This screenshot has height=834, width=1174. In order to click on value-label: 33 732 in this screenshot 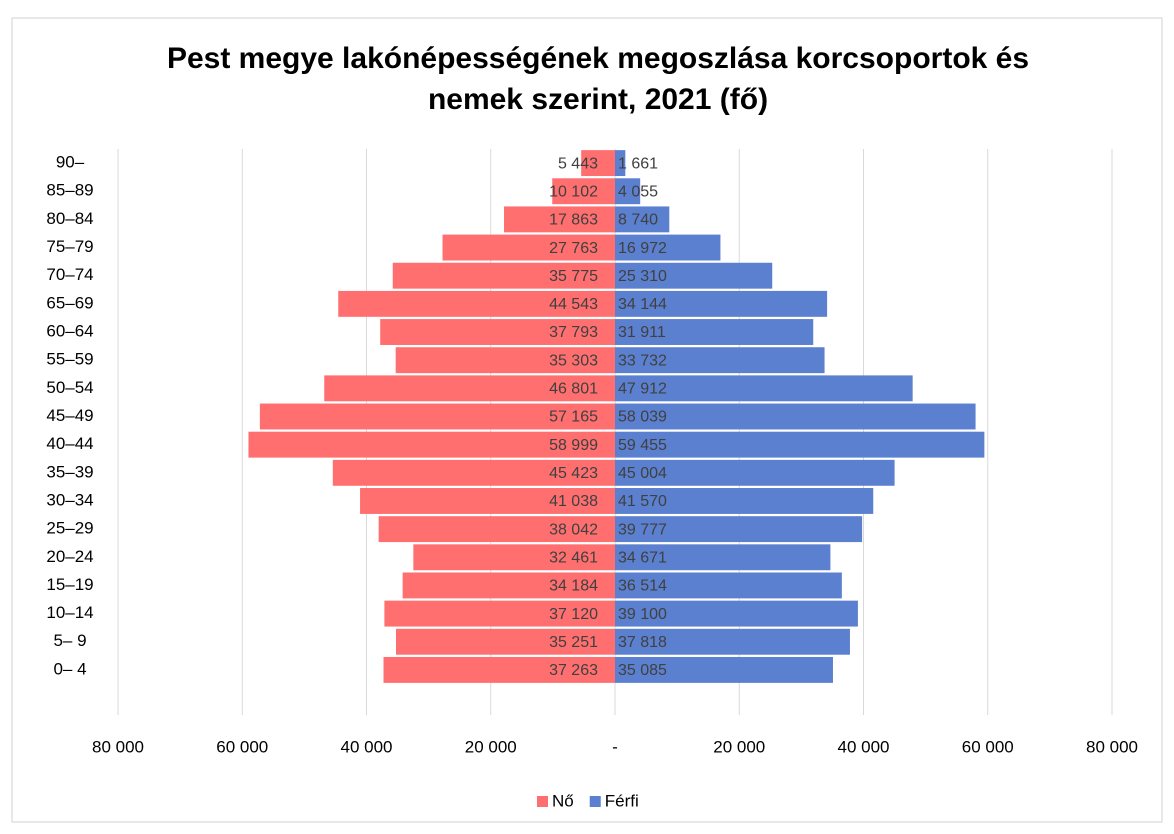, I will do `click(642, 360)`.